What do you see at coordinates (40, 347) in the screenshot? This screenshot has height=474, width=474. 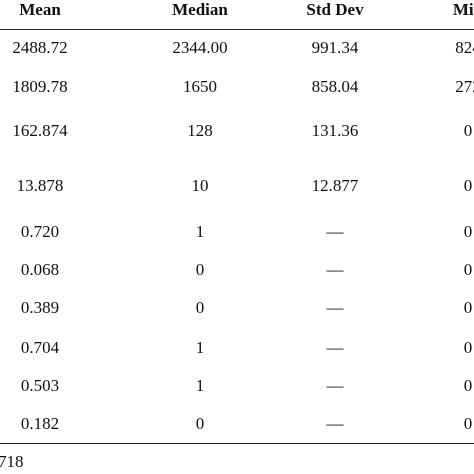 I see `table-cell: 0.704` at bounding box center [40, 347].